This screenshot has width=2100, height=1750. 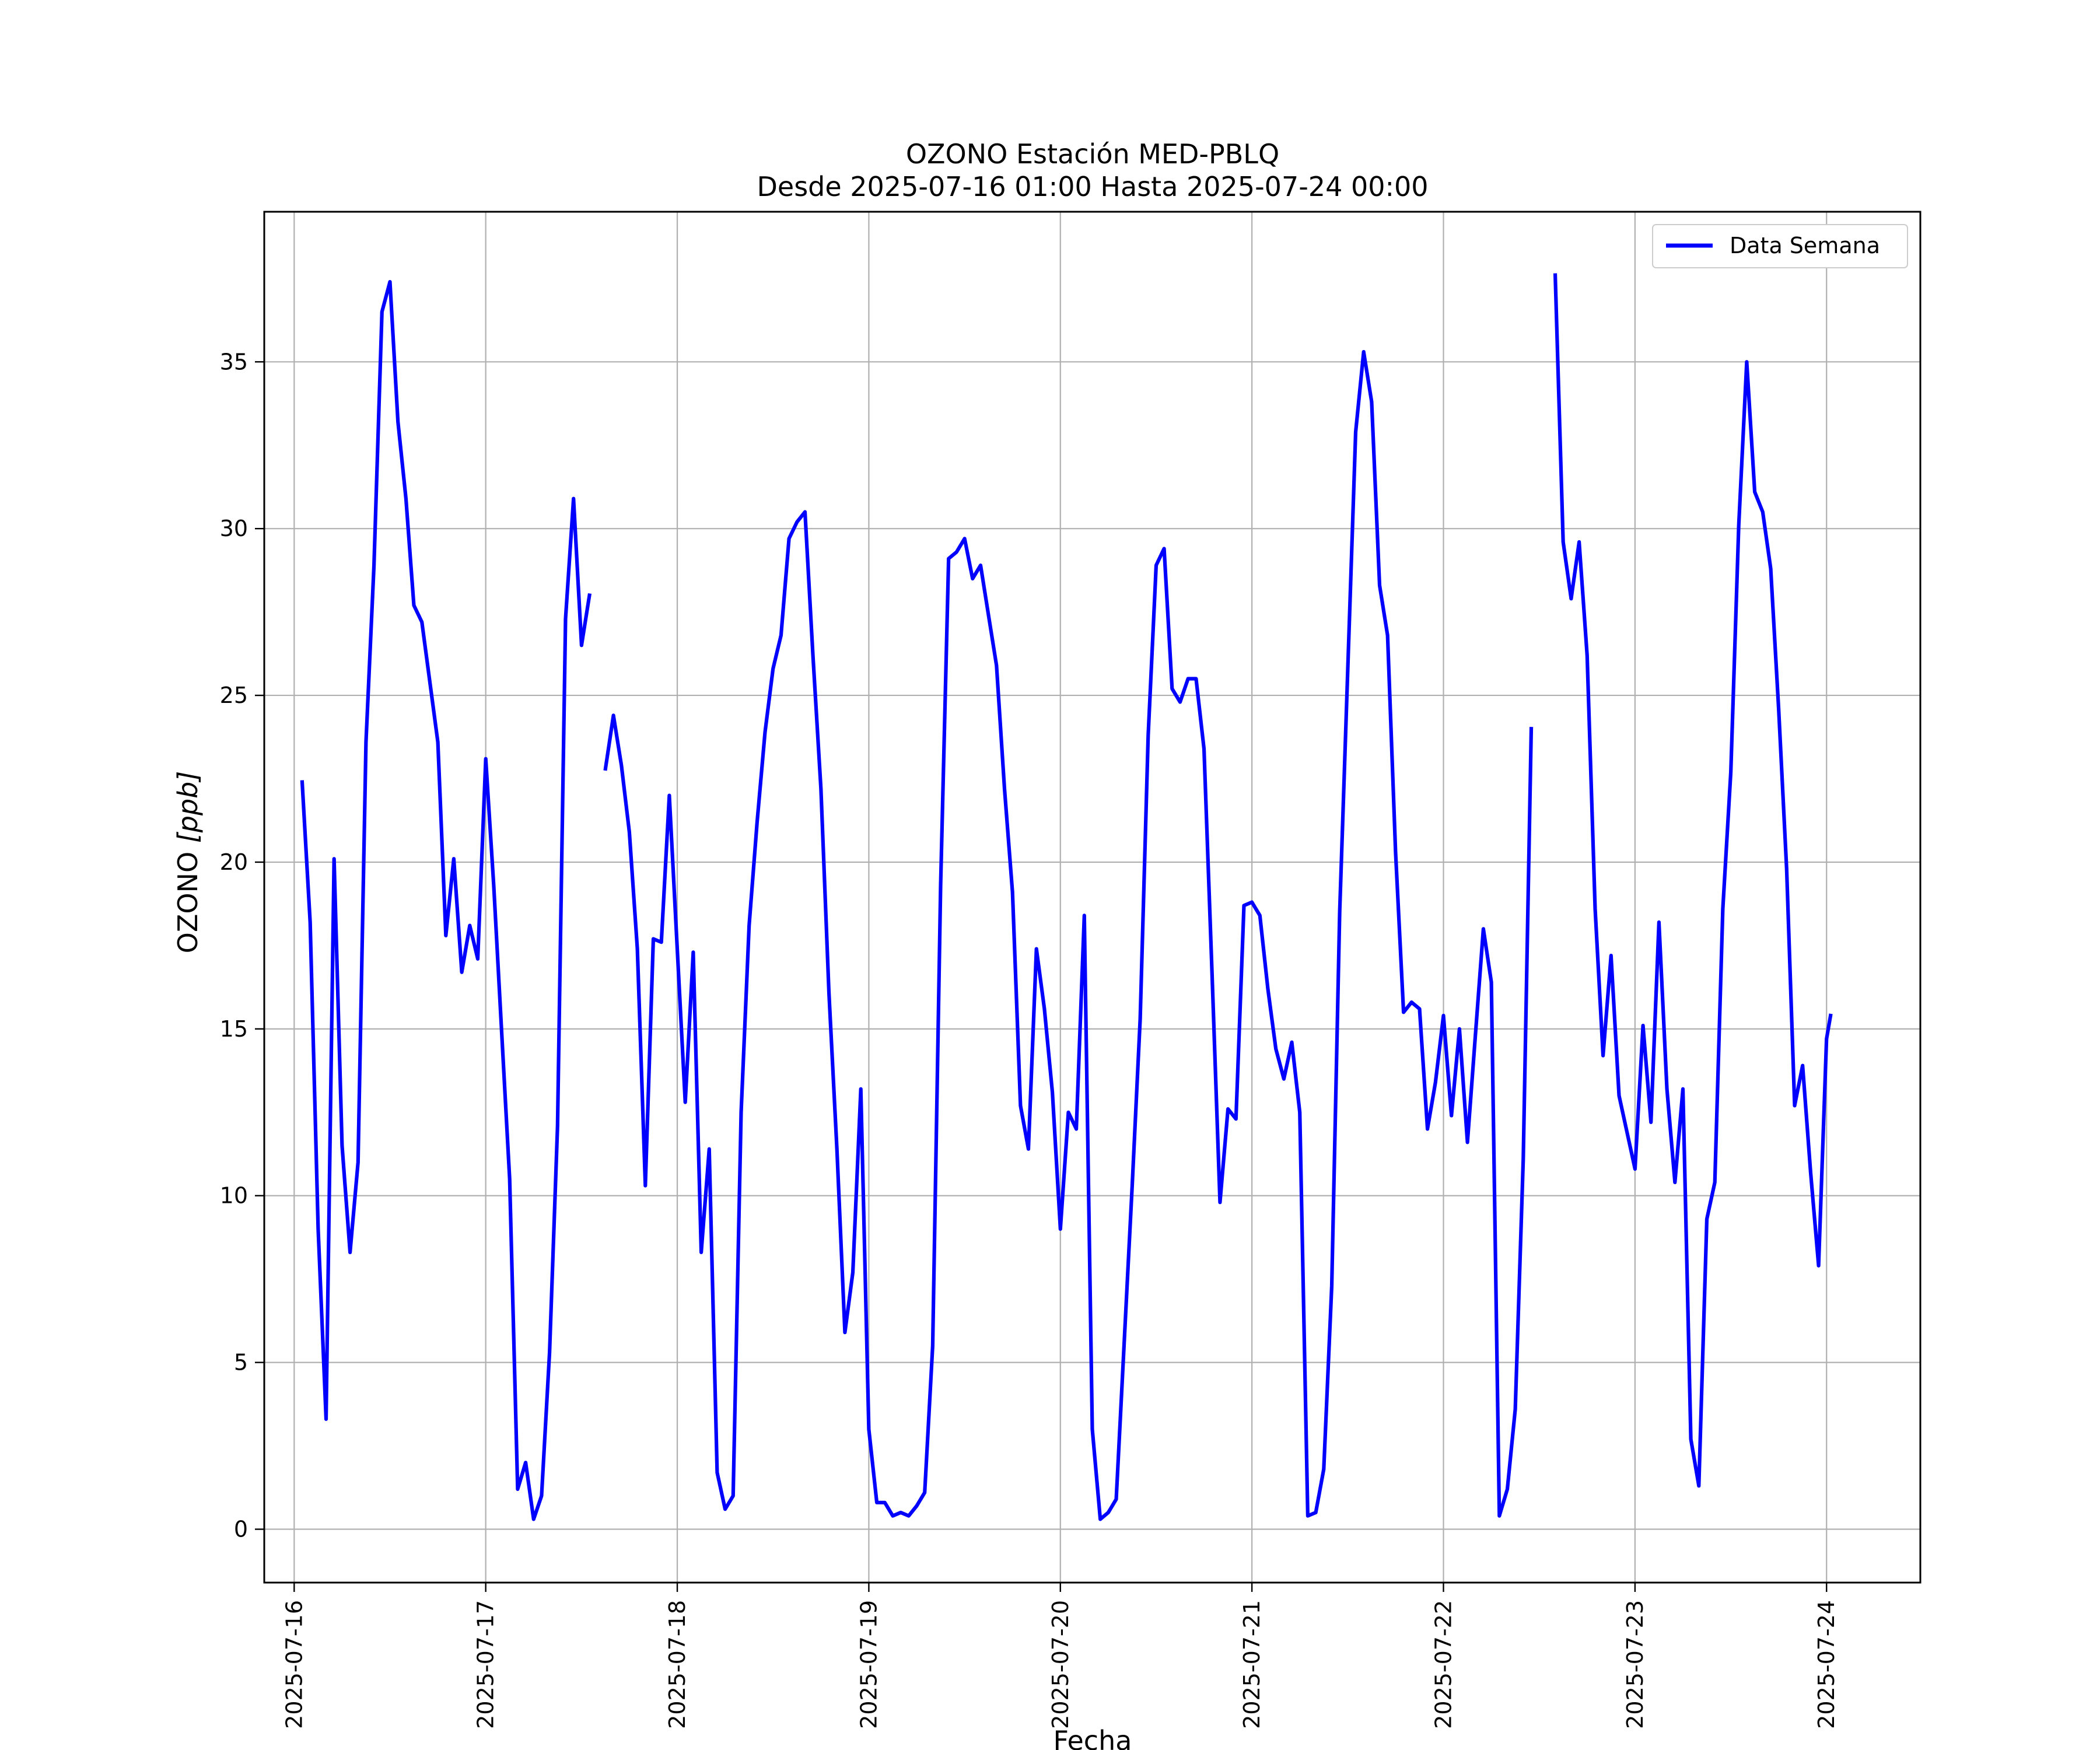 I want to click on y-tick-label: 10, so click(x=234, y=1196).